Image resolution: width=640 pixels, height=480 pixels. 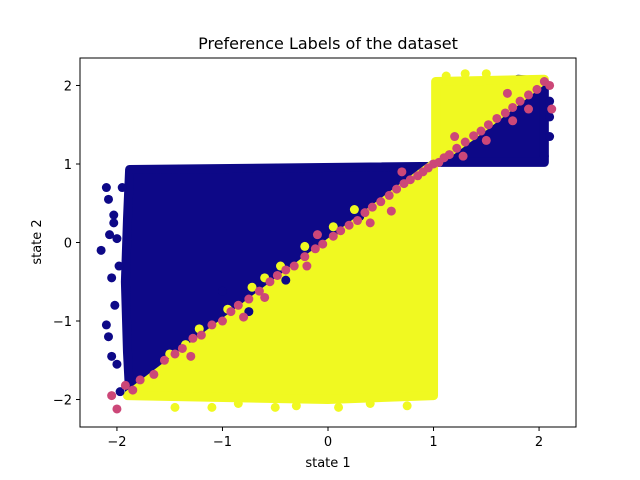 What do you see at coordinates (327, 463) in the screenshot?
I see `x-axis-label: state 1` at bounding box center [327, 463].